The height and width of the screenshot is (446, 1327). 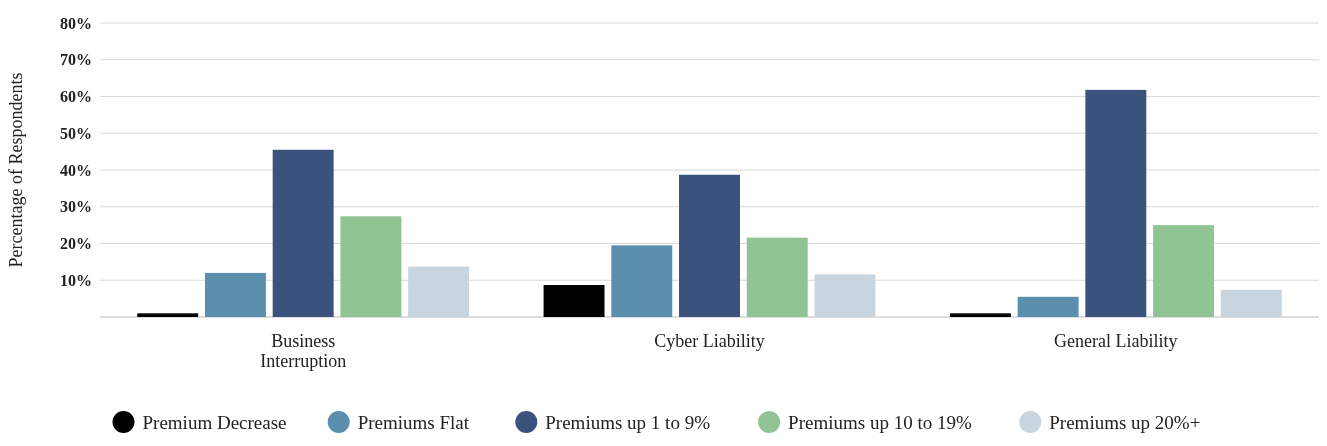 I want to click on legend-label: Premiums up 1 to 9%, so click(x=628, y=422).